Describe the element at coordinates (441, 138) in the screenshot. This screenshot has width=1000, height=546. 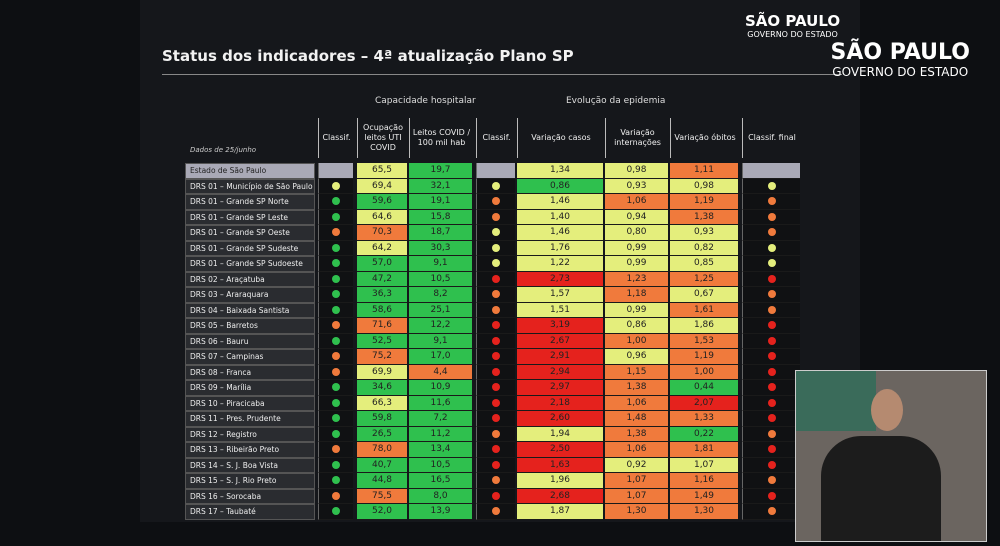
I see `column-header: Leitos COVID / 100 mil hab` at that location.